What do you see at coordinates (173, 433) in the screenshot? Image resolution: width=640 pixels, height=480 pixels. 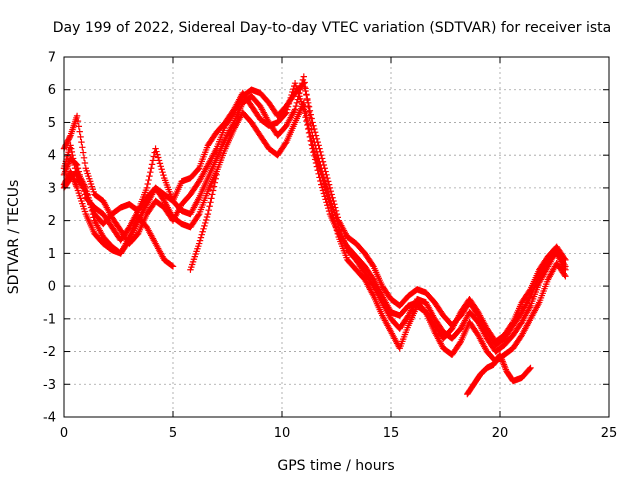 I see `x-tick-label: 5` at bounding box center [173, 433].